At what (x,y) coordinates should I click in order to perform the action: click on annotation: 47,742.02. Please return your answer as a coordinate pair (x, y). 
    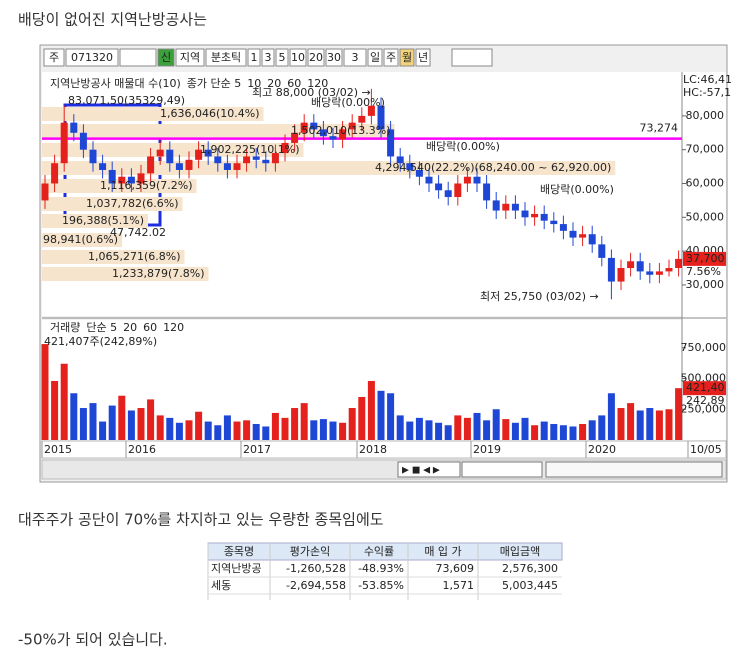
    Looking at the image, I should click on (138, 232).